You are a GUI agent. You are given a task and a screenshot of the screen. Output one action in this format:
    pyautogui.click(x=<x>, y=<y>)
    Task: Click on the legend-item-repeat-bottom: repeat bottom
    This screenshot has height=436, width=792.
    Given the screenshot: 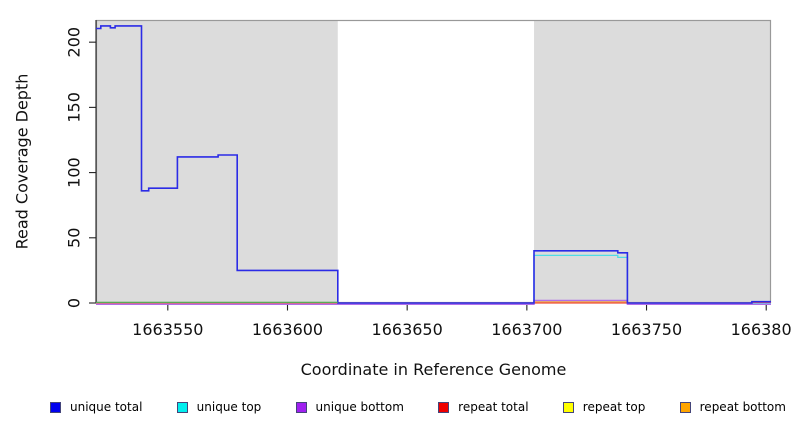 What is the action you would take?
    pyautogui.click(x=732, y=407)
    